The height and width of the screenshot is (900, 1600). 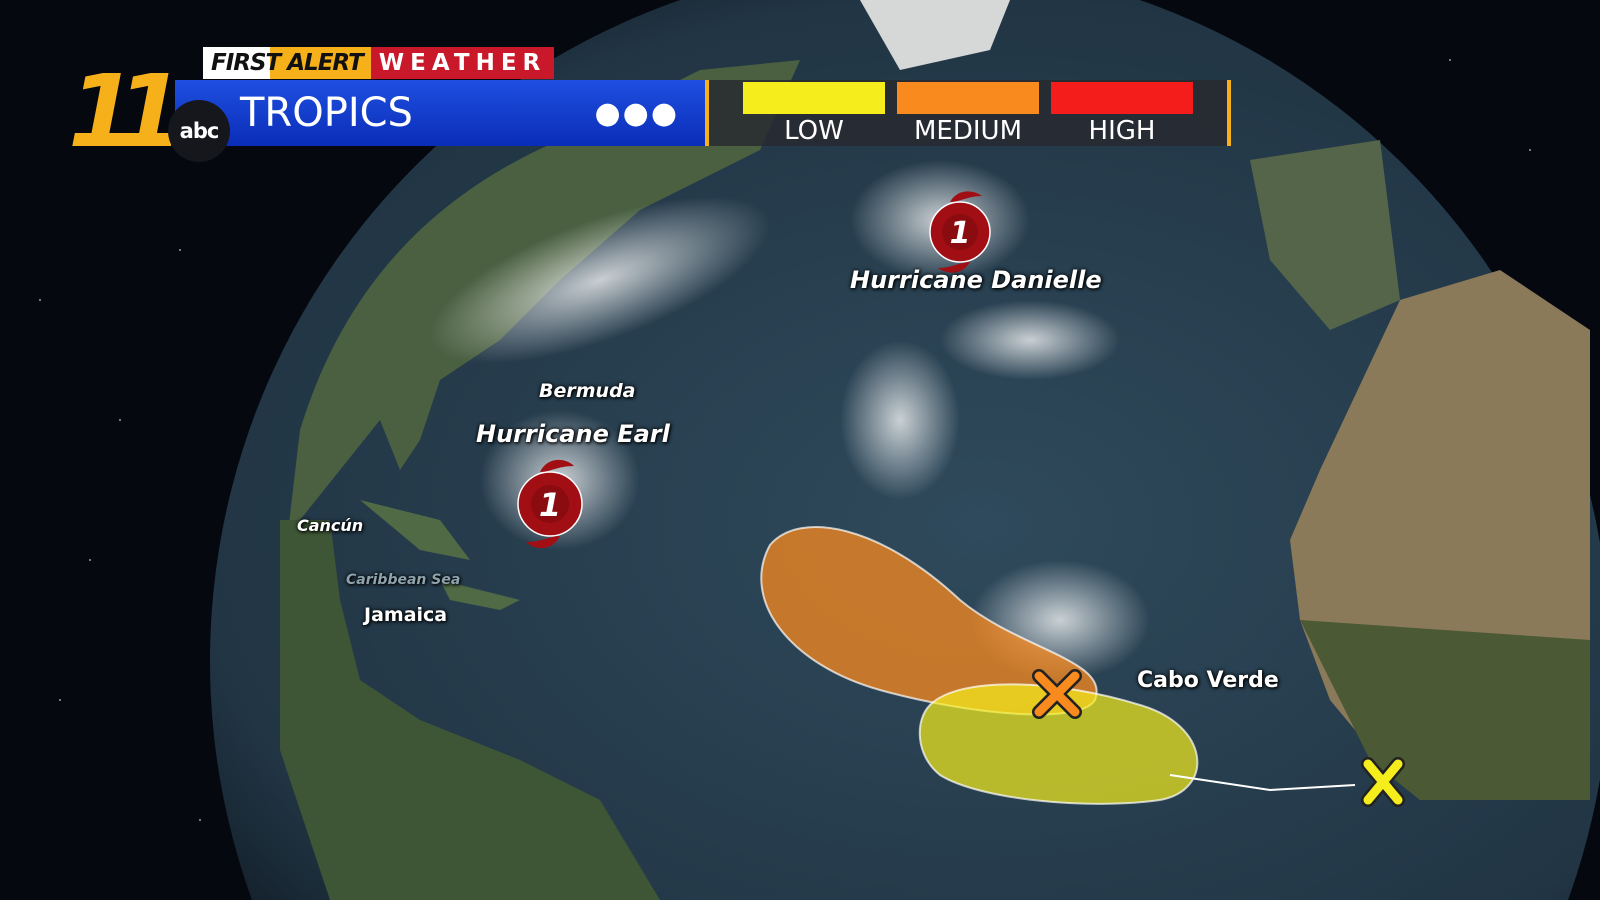 I want to click on hurricane-danielle-icon: 1, so click(x=960, y=232).